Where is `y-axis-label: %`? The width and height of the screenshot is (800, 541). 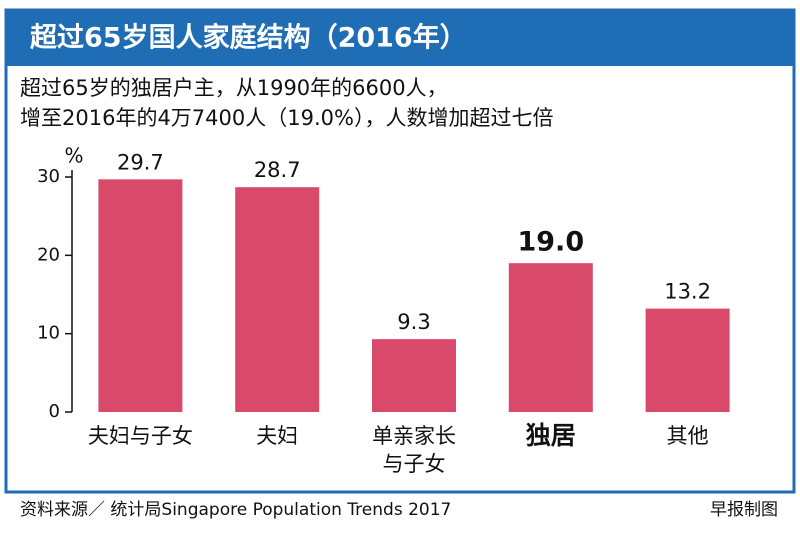
y-axis-label: % is located at coordinates (73, 156).